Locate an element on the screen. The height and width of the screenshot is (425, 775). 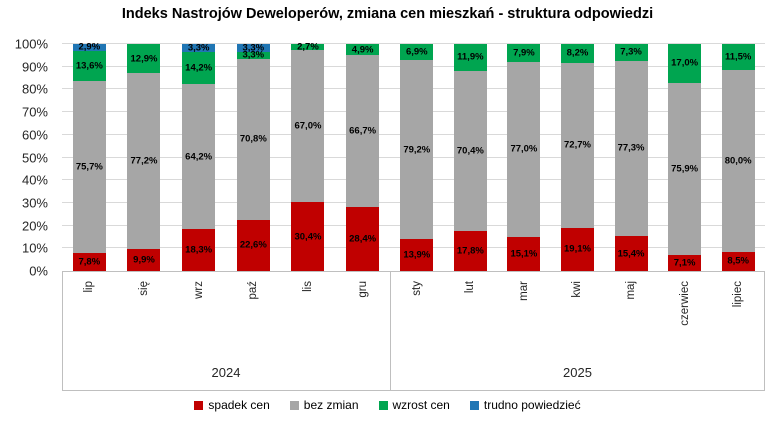
data-label: 8,5% is located at coordinates (738, 261).